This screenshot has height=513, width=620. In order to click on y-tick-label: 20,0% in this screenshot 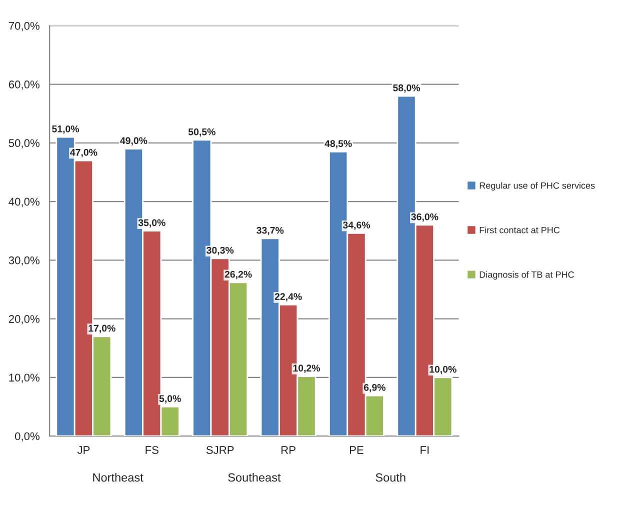, I will do `click(24, 319)`.